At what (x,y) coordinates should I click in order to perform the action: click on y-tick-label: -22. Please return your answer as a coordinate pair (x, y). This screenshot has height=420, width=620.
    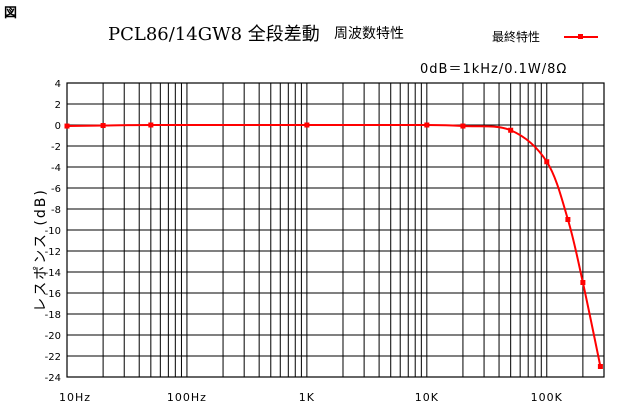
    Looking at the image, I should click on (53, 357).